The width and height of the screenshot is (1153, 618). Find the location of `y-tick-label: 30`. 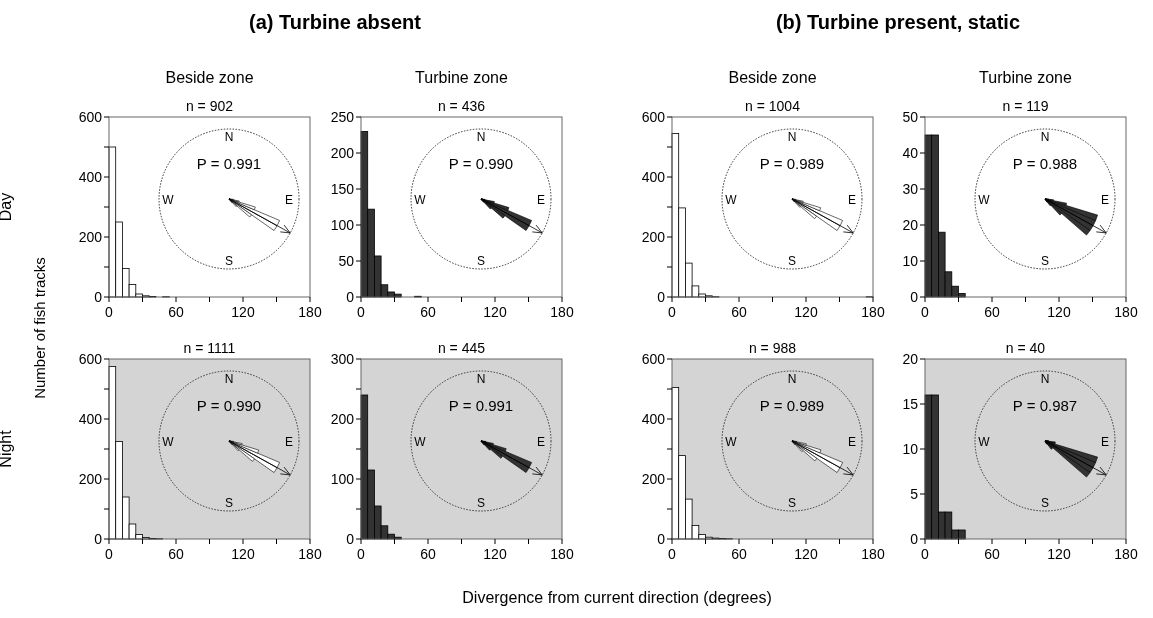

y-tick-label: 30 is located at coordinates (910, 188).